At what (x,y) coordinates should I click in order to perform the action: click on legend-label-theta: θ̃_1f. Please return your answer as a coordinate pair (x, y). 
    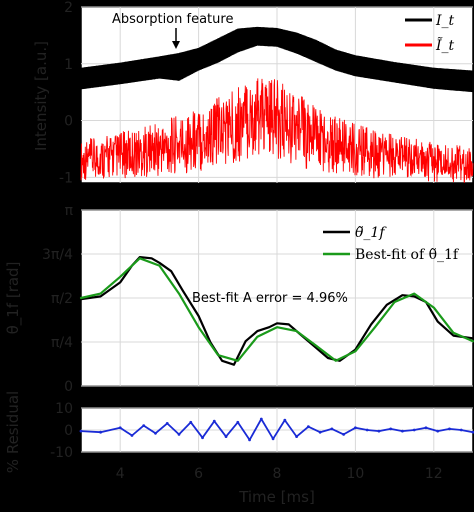
    Looking at the image, I should click on (371, 233).